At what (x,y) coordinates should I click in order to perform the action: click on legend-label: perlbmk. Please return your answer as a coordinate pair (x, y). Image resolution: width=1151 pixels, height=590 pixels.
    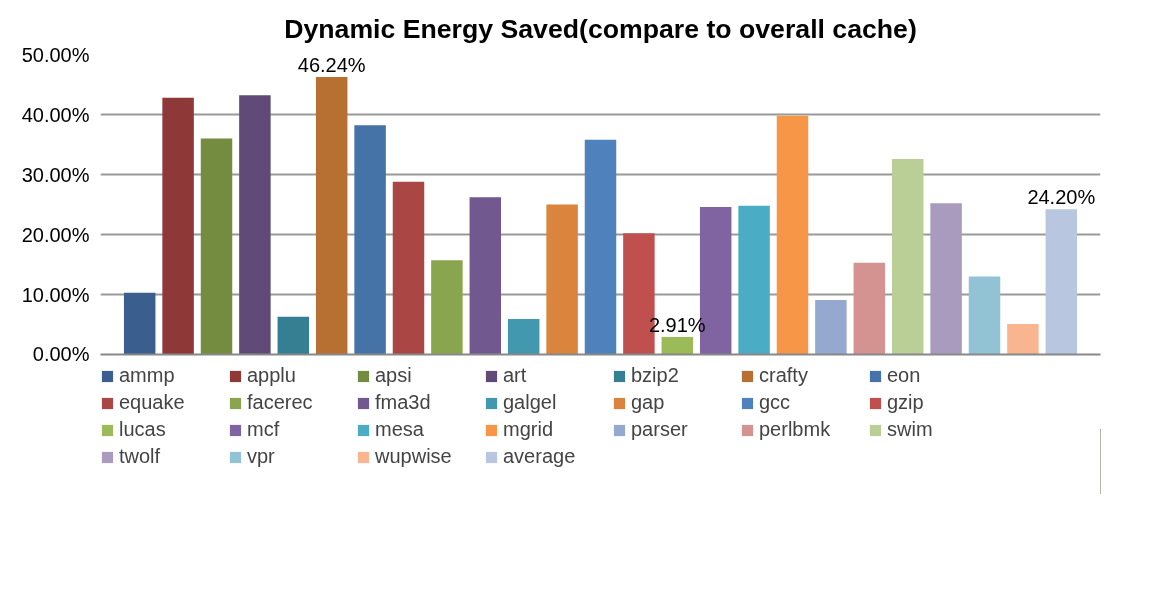
    Looking at the image, I should click on (795, 429).